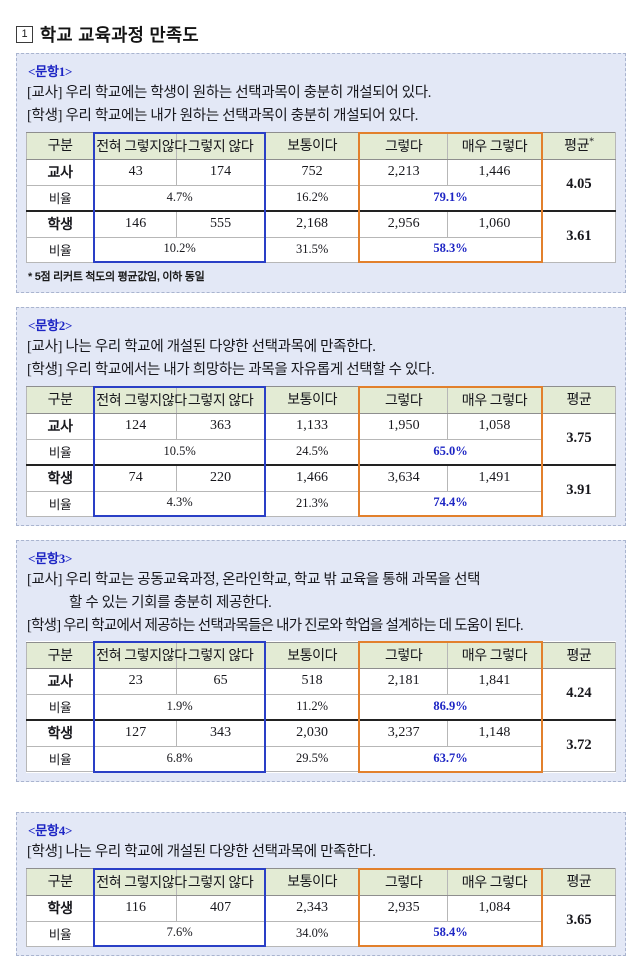 The width and height of the screenshot is (640, 956). Describe the element at coordinates (312, 759) in the screenshot. I see `ratio-neutral-cell: 29.5%` at that location.